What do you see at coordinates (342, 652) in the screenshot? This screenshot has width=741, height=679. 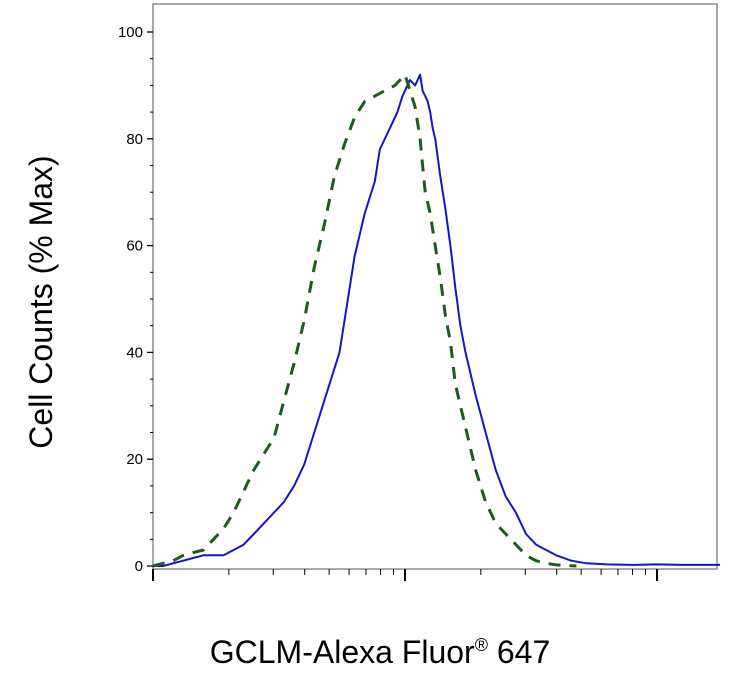 I see `x-axis-title-main: GCLM-Alexa Fluor` at bounding box center [342, 652].